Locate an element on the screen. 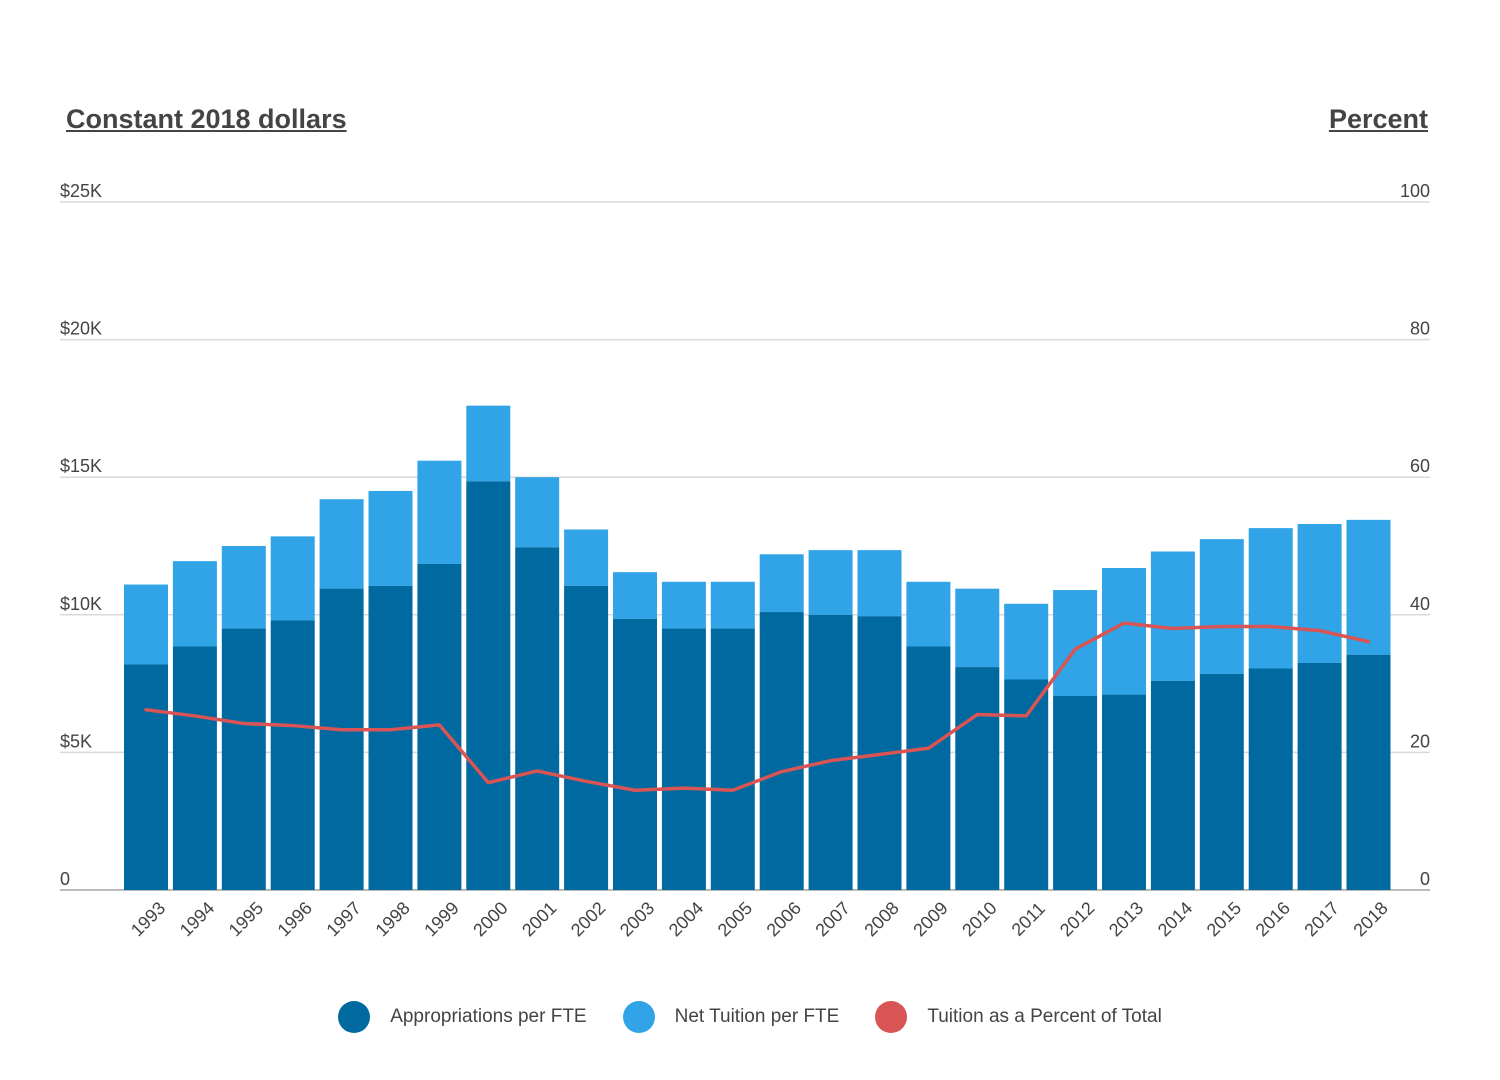 This screenshot has height=1080, width=1500. series-line-tuition-percent is located at coordinates (757, 706).